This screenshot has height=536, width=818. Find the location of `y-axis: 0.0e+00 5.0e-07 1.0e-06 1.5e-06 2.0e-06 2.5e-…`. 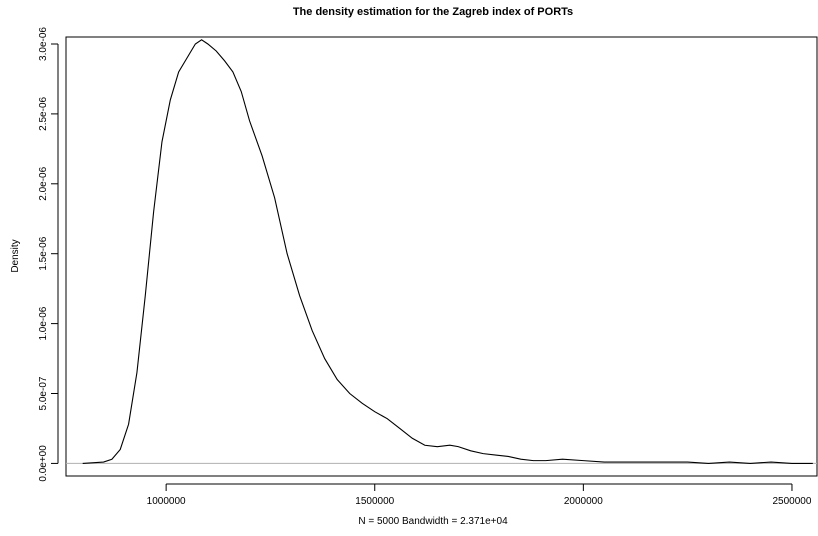

y-axis: 0.0e+00 5.0e-07 1.0e-06 1.5e-06 2.0e-06 2.5e-… is located at coordinates (48, 254).